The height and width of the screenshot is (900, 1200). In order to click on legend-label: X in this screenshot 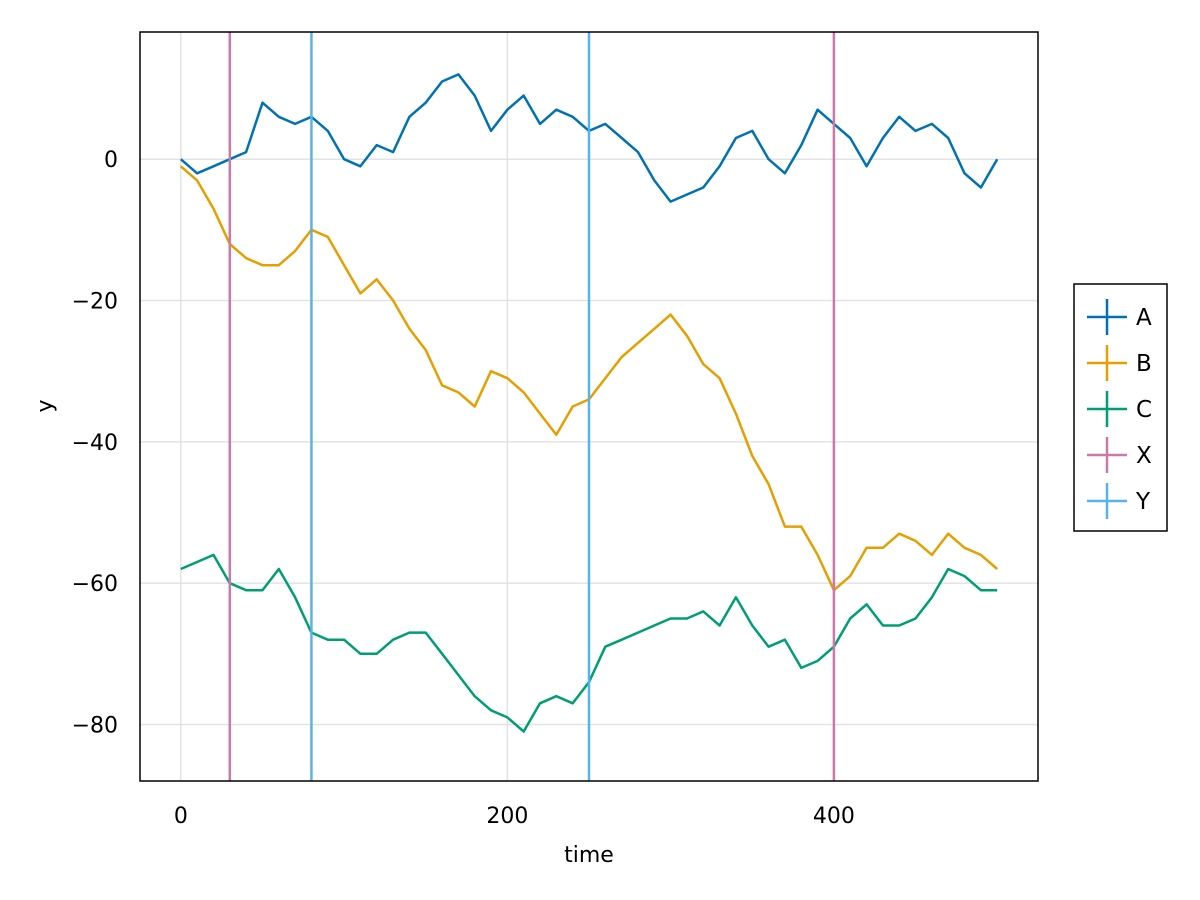, I will do `click(1144, 456)`.